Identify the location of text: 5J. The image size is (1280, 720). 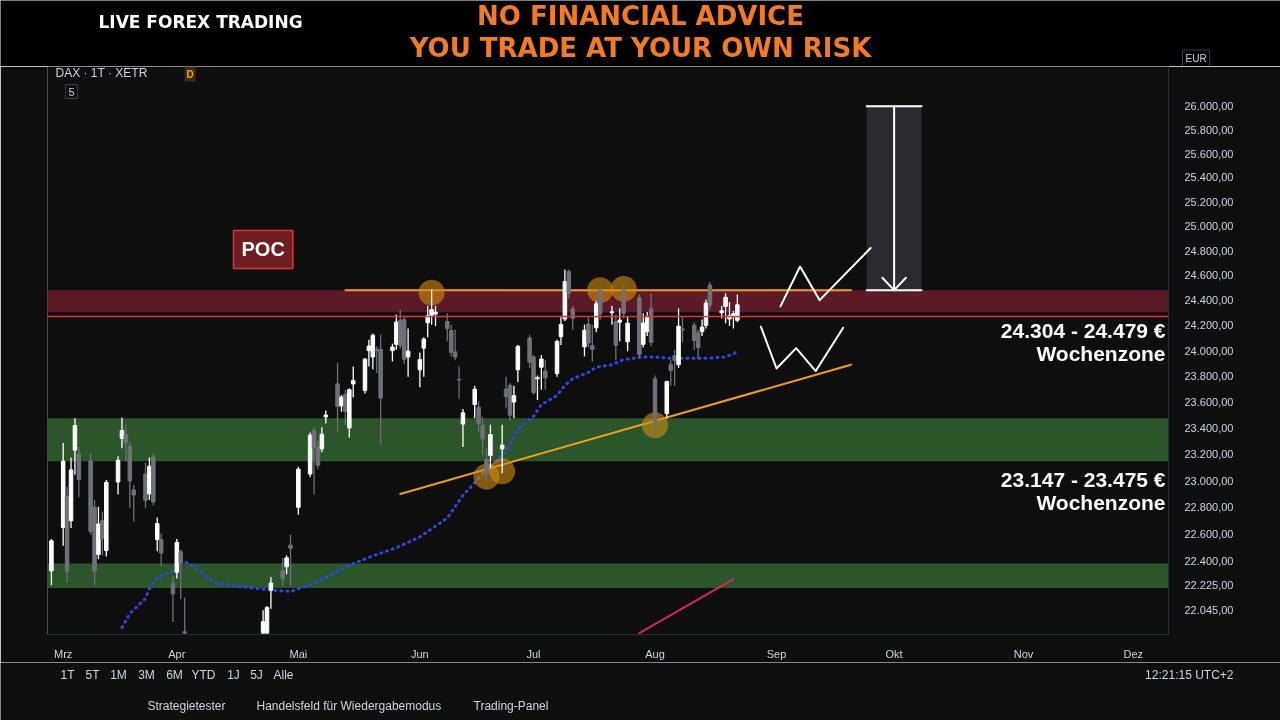
(256, 674).